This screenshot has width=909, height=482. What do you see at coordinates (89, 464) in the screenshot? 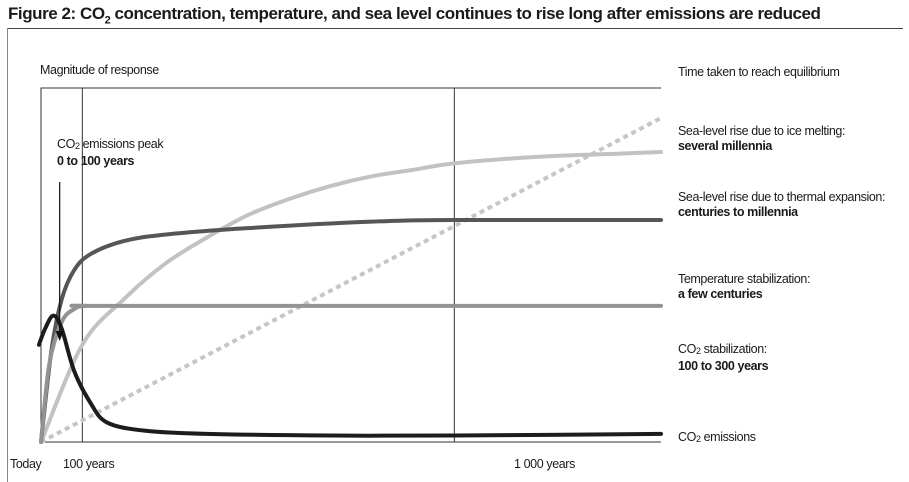
I see `x-tick-100-years: 100 years` at bounding box center [89, 464].